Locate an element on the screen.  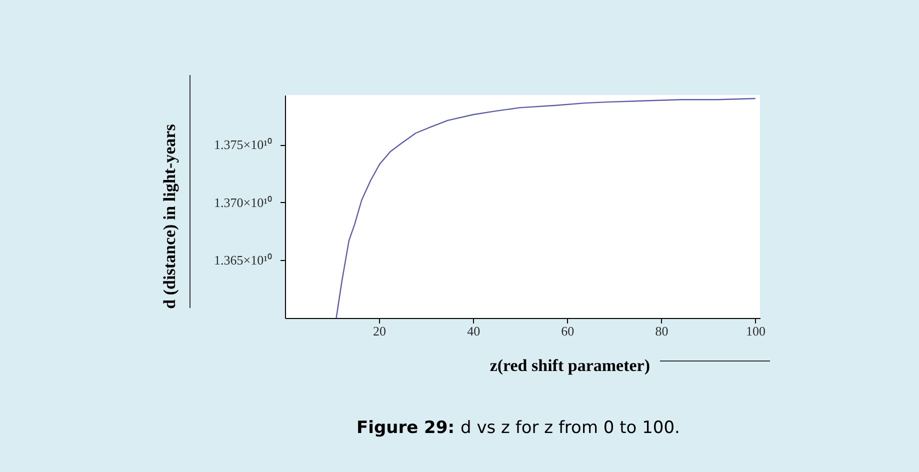
x-axis-title: z(red shift parameter) is located at coordinates (570, 365).